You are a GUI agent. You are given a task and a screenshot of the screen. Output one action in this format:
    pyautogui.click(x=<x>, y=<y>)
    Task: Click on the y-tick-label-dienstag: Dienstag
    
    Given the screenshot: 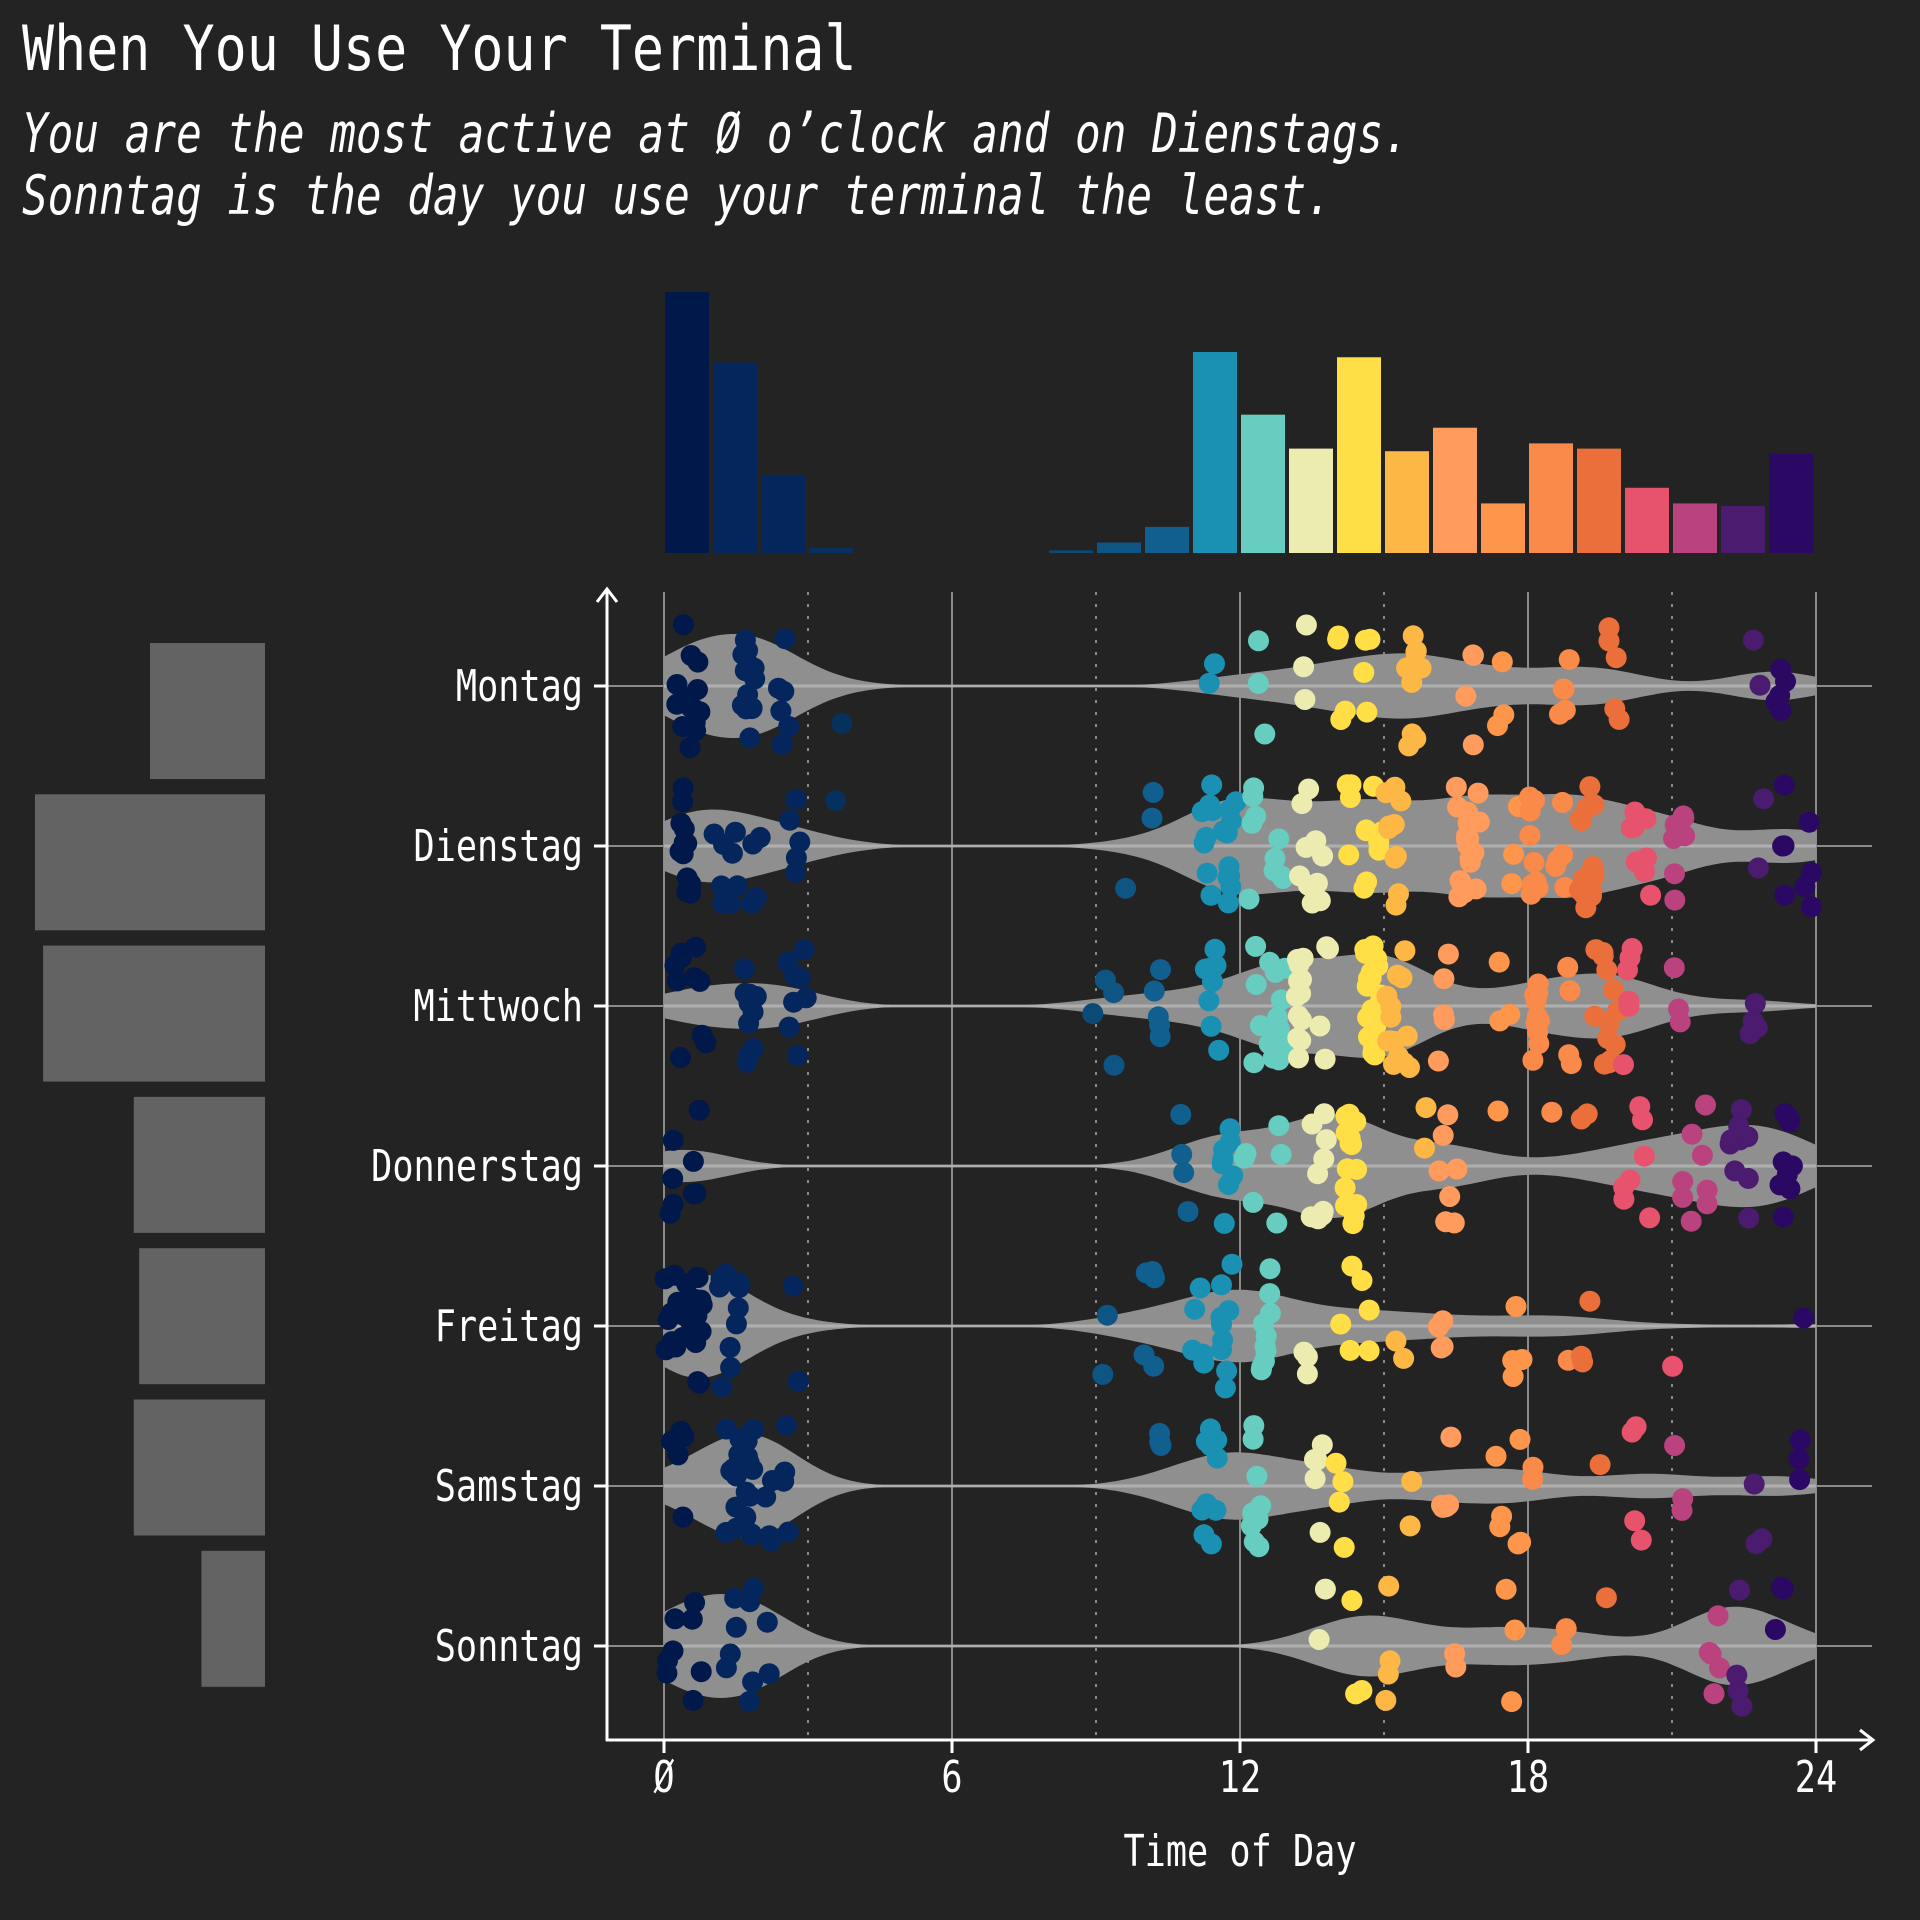 What is the action you would take?
    pyautogui.click(x=498, y=846)
    